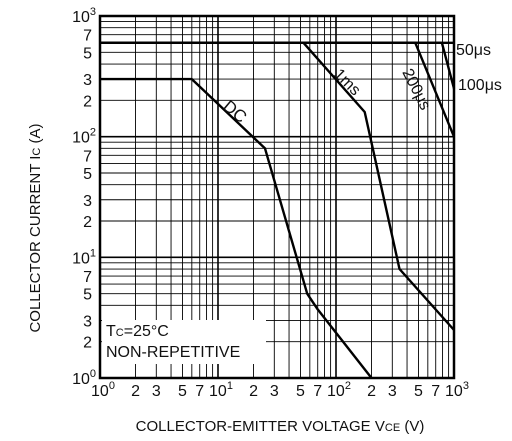  Describe the element at coordinates (280, 426) in the screenshot. I see `x-axis-label: COLLECTOR-EMITTER VOLTAGE VCE (V)` at that location.